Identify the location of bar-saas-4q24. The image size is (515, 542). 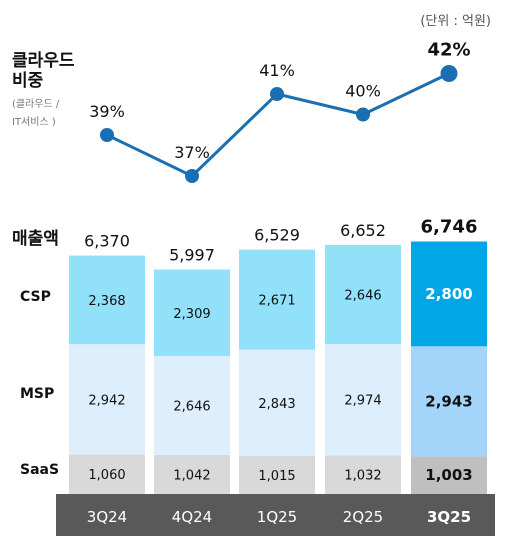
(192, 474).